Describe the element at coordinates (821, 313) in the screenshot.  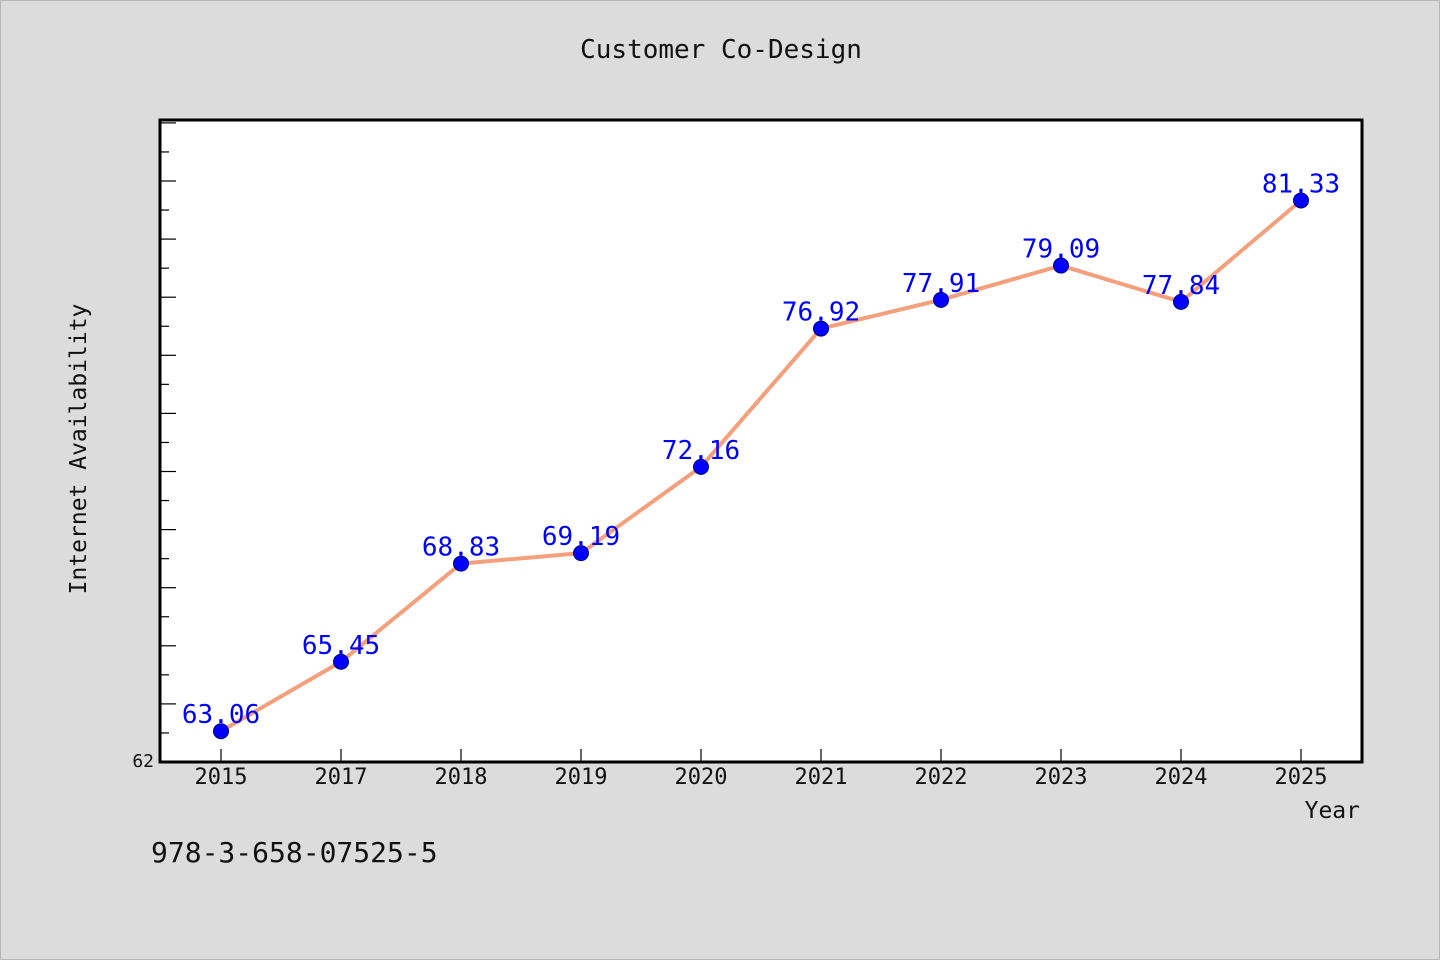
I see `data-label: 76.92` at that location.